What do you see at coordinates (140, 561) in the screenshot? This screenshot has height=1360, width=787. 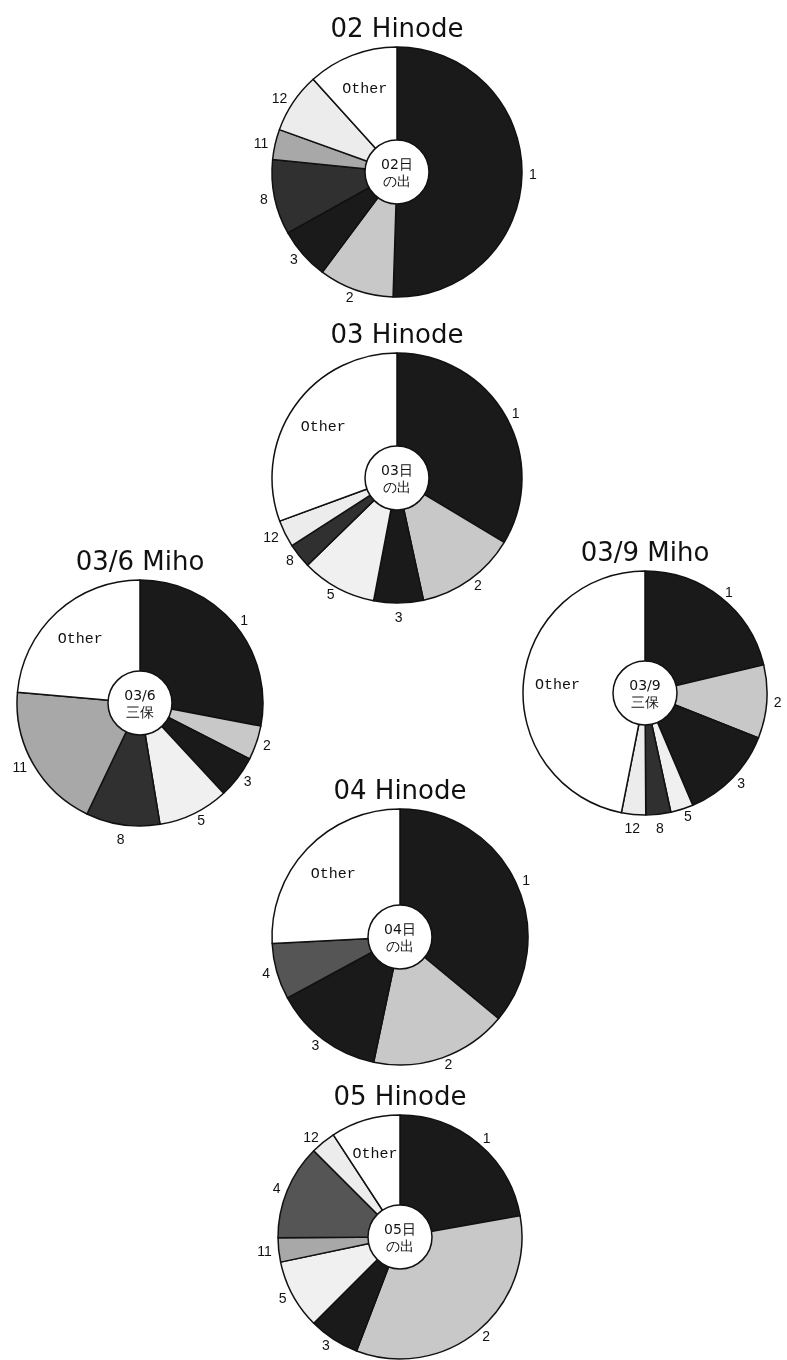 I see `chart-title: 03/6 Miho` at bounding box center [140, 561].